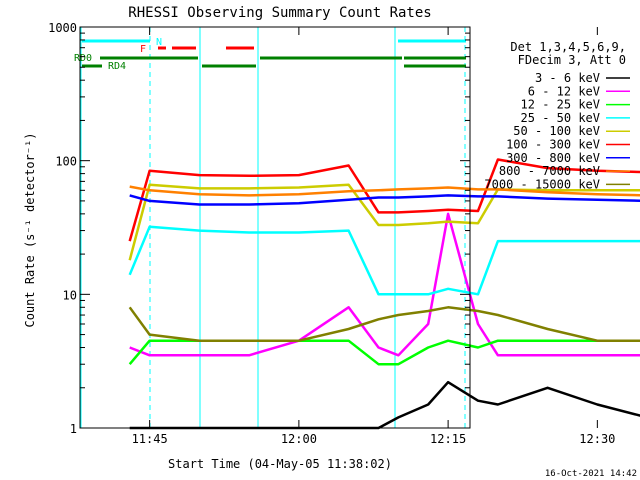  I want to click on y-tick-label-1: 10, so click(70, 295).